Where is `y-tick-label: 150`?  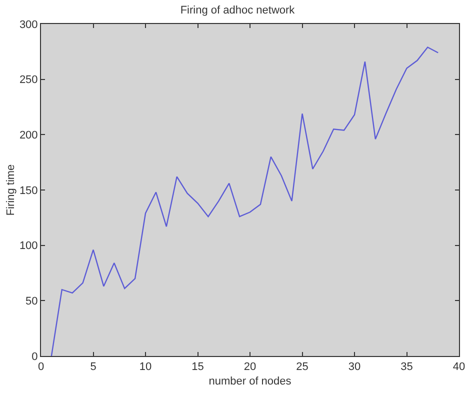 y-tick-label: 150 is located at coordinates (28, 190).